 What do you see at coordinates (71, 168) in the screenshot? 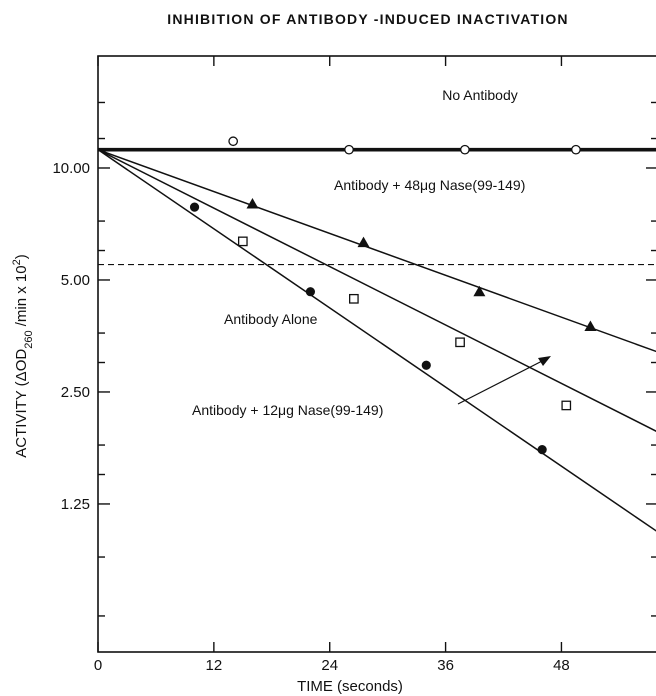
I see `y-tick-label: 10.00` at bounding box center [71, 168].